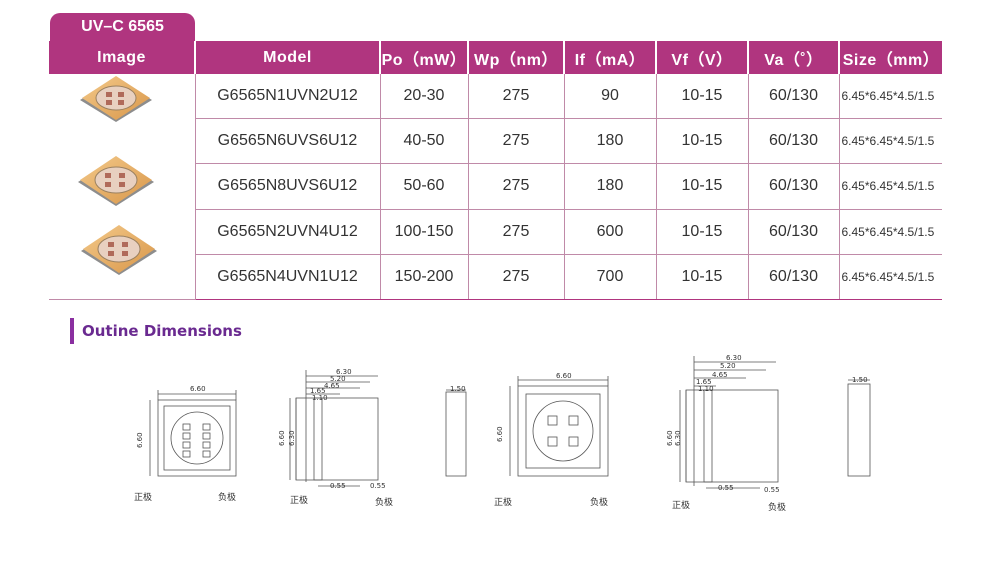 This screenshot has width=991, height=570. I want to click on dim-055-1a: 0.55, so click(338, 486).